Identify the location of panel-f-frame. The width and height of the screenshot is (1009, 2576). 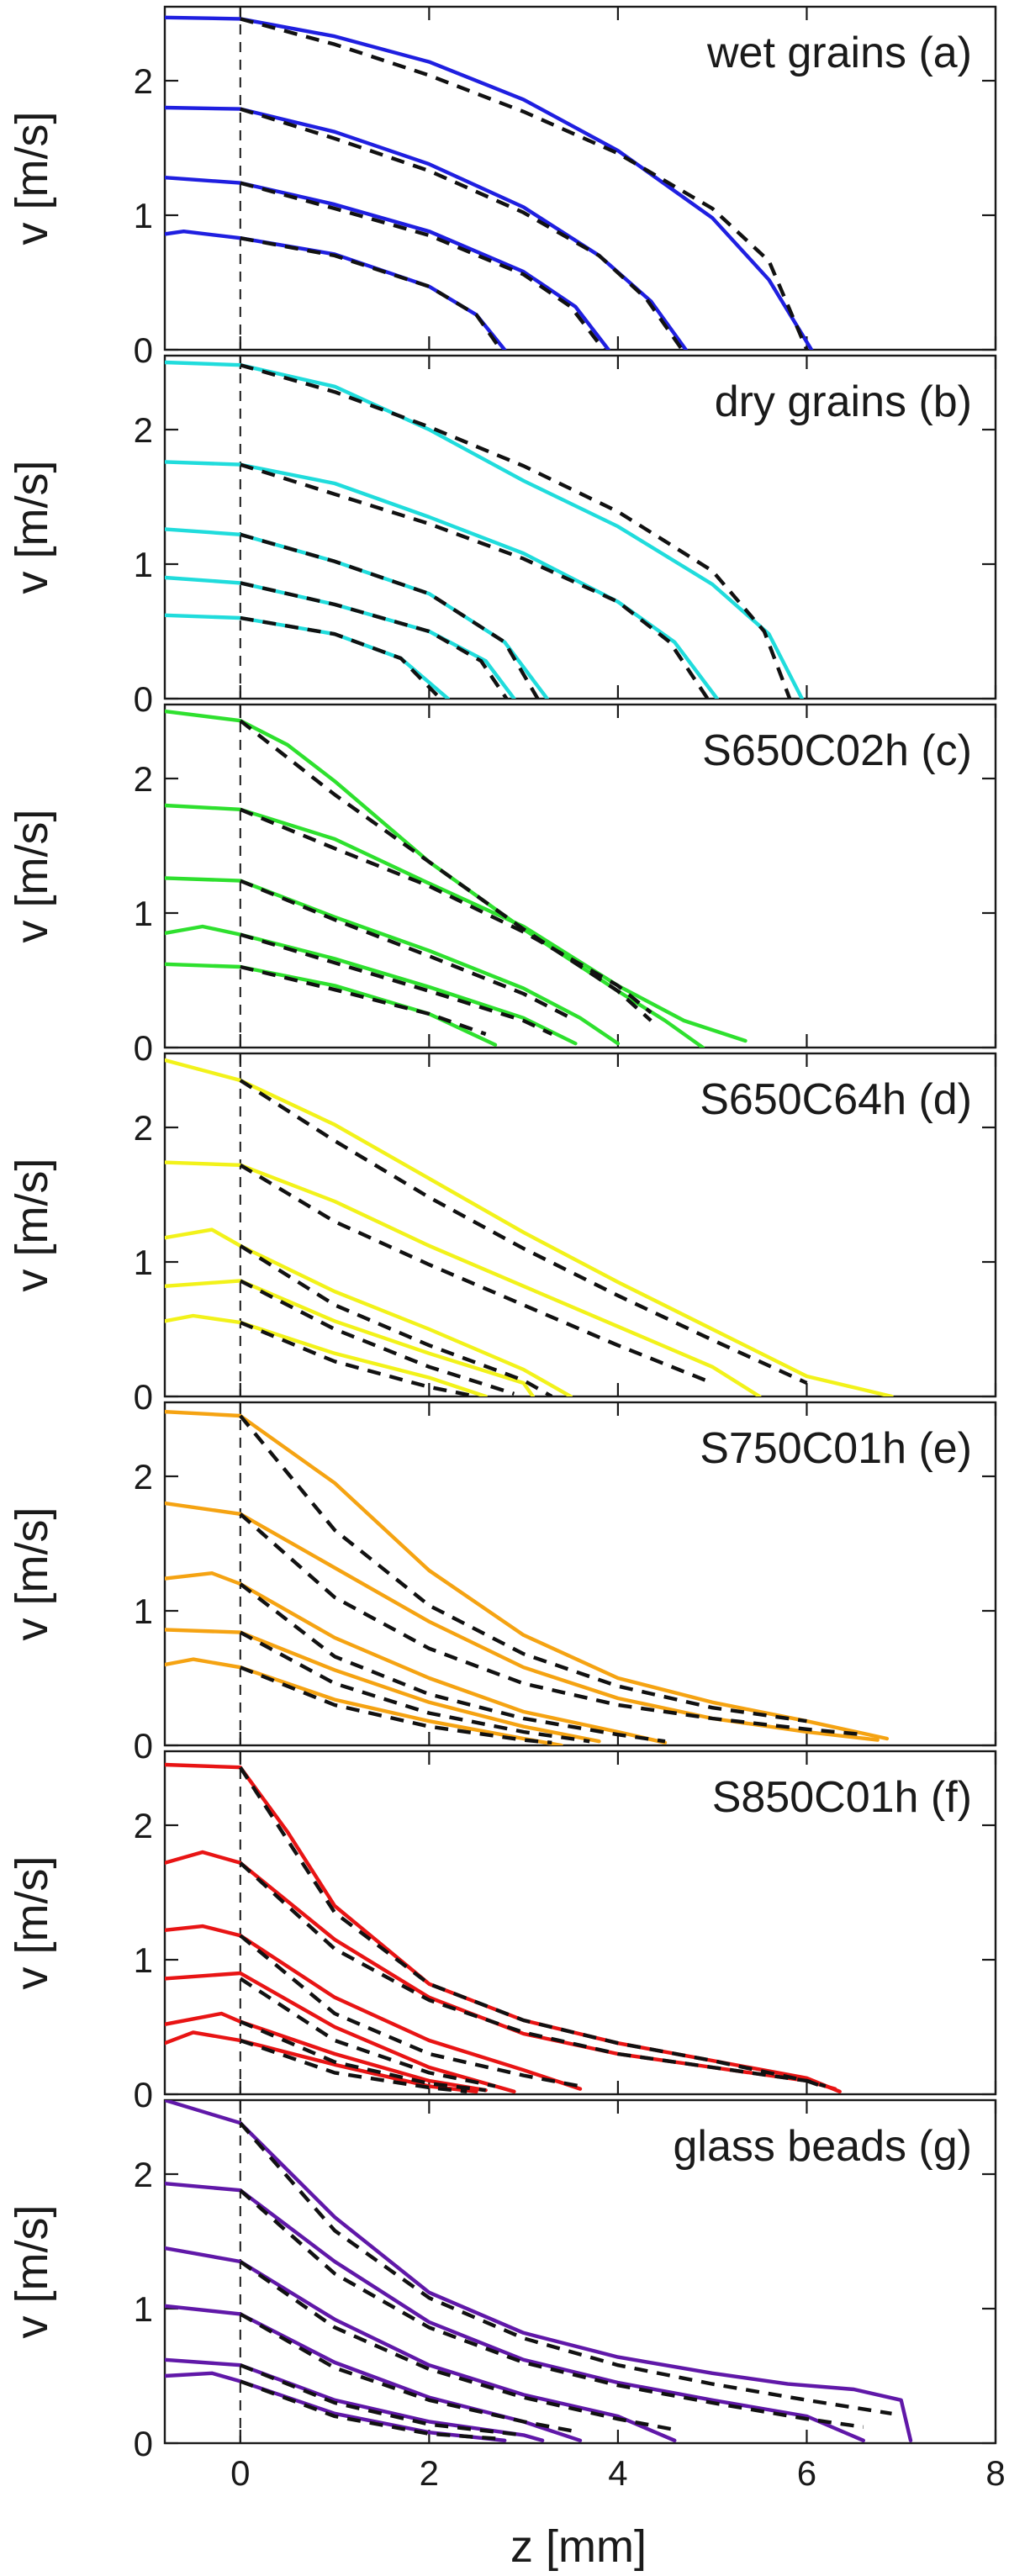
(580, 1923).